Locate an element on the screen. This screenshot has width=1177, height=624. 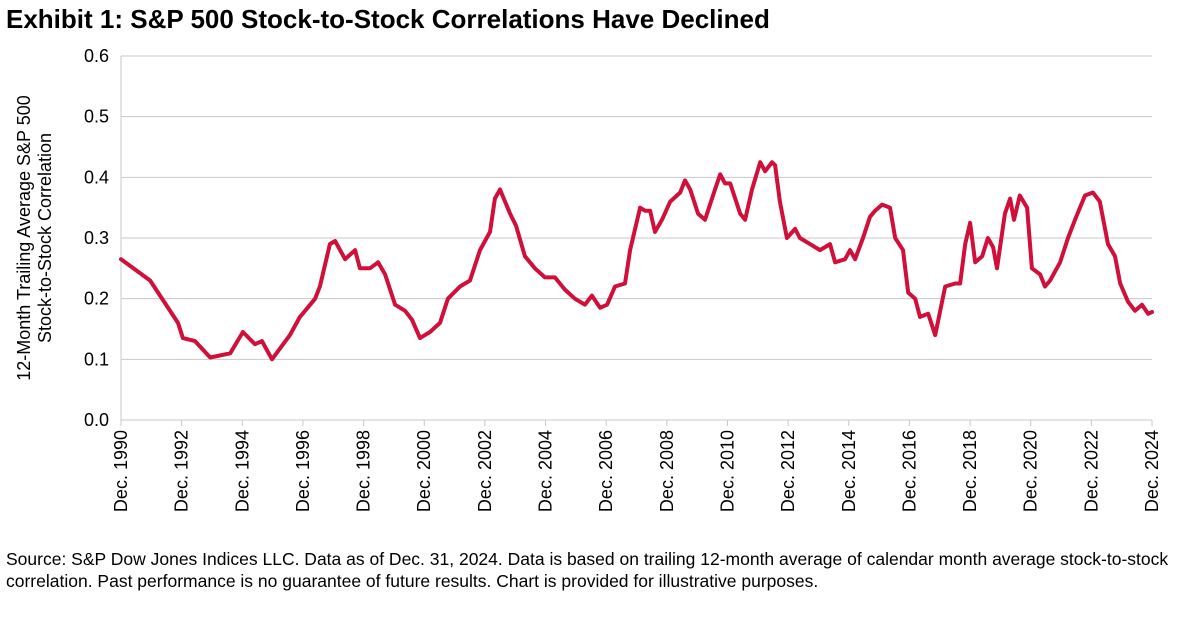
x-tick-label: Dec. 2016 is located at coordinates (909, 471).